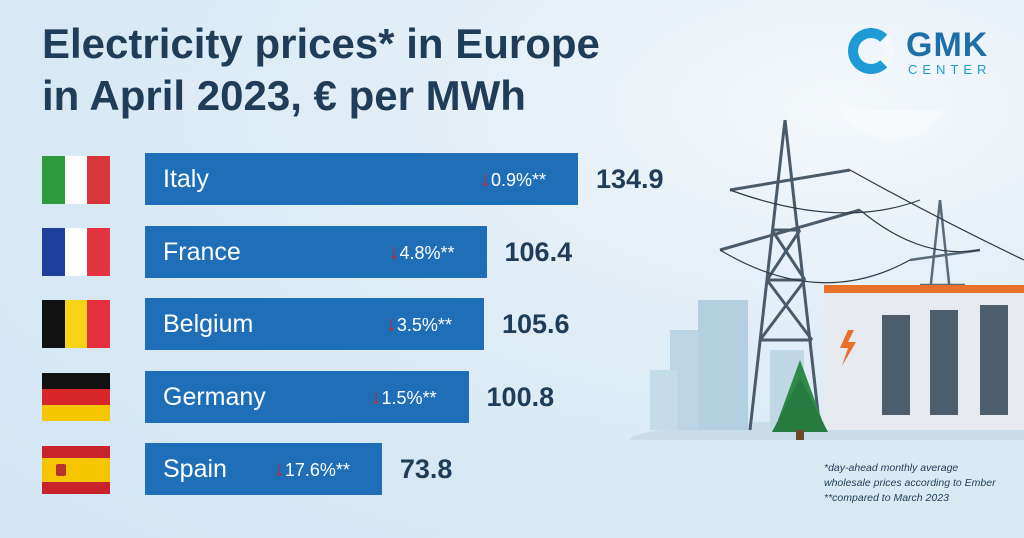  Describe the element at coordinates (76, 252) in the screenshot. I see `flag-france-icon` at that location.